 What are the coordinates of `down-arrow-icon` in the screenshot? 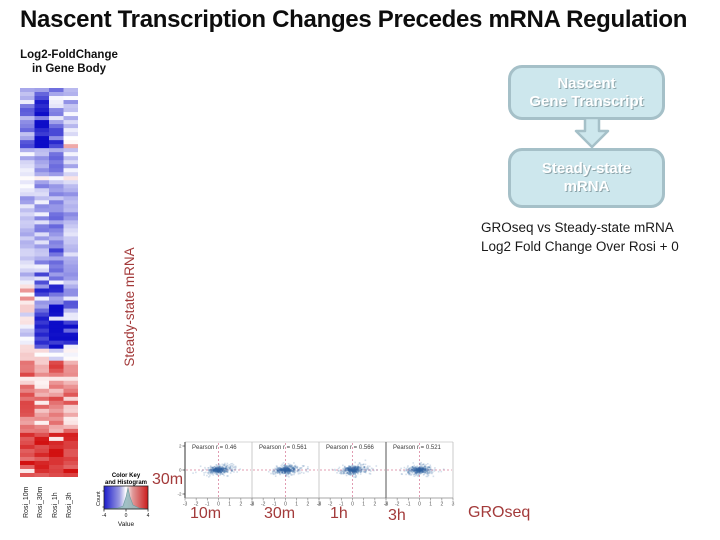 It's located at (592, 133).